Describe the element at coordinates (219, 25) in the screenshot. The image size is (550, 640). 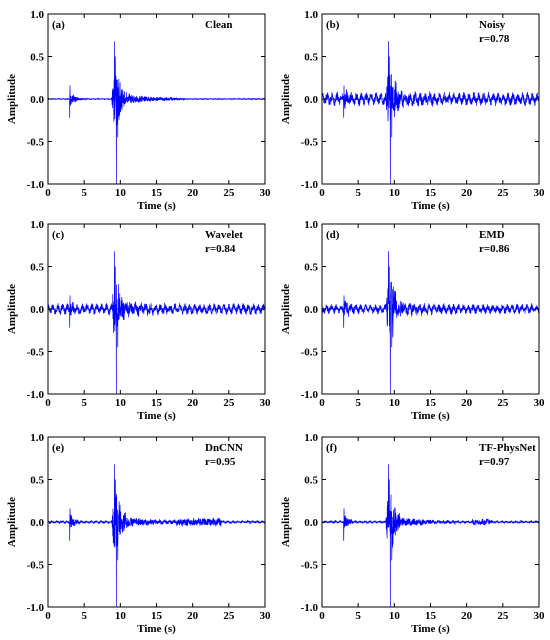
I see `method-label: Clean` at that location.